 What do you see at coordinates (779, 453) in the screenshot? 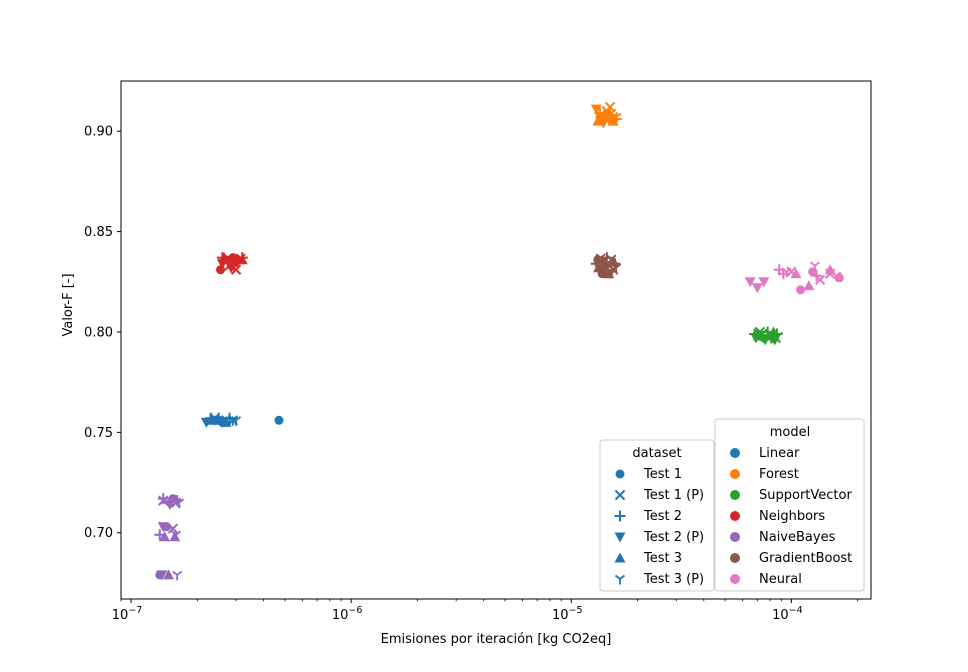
I see `legend-label: Linear` at bounding box center [779, 453].